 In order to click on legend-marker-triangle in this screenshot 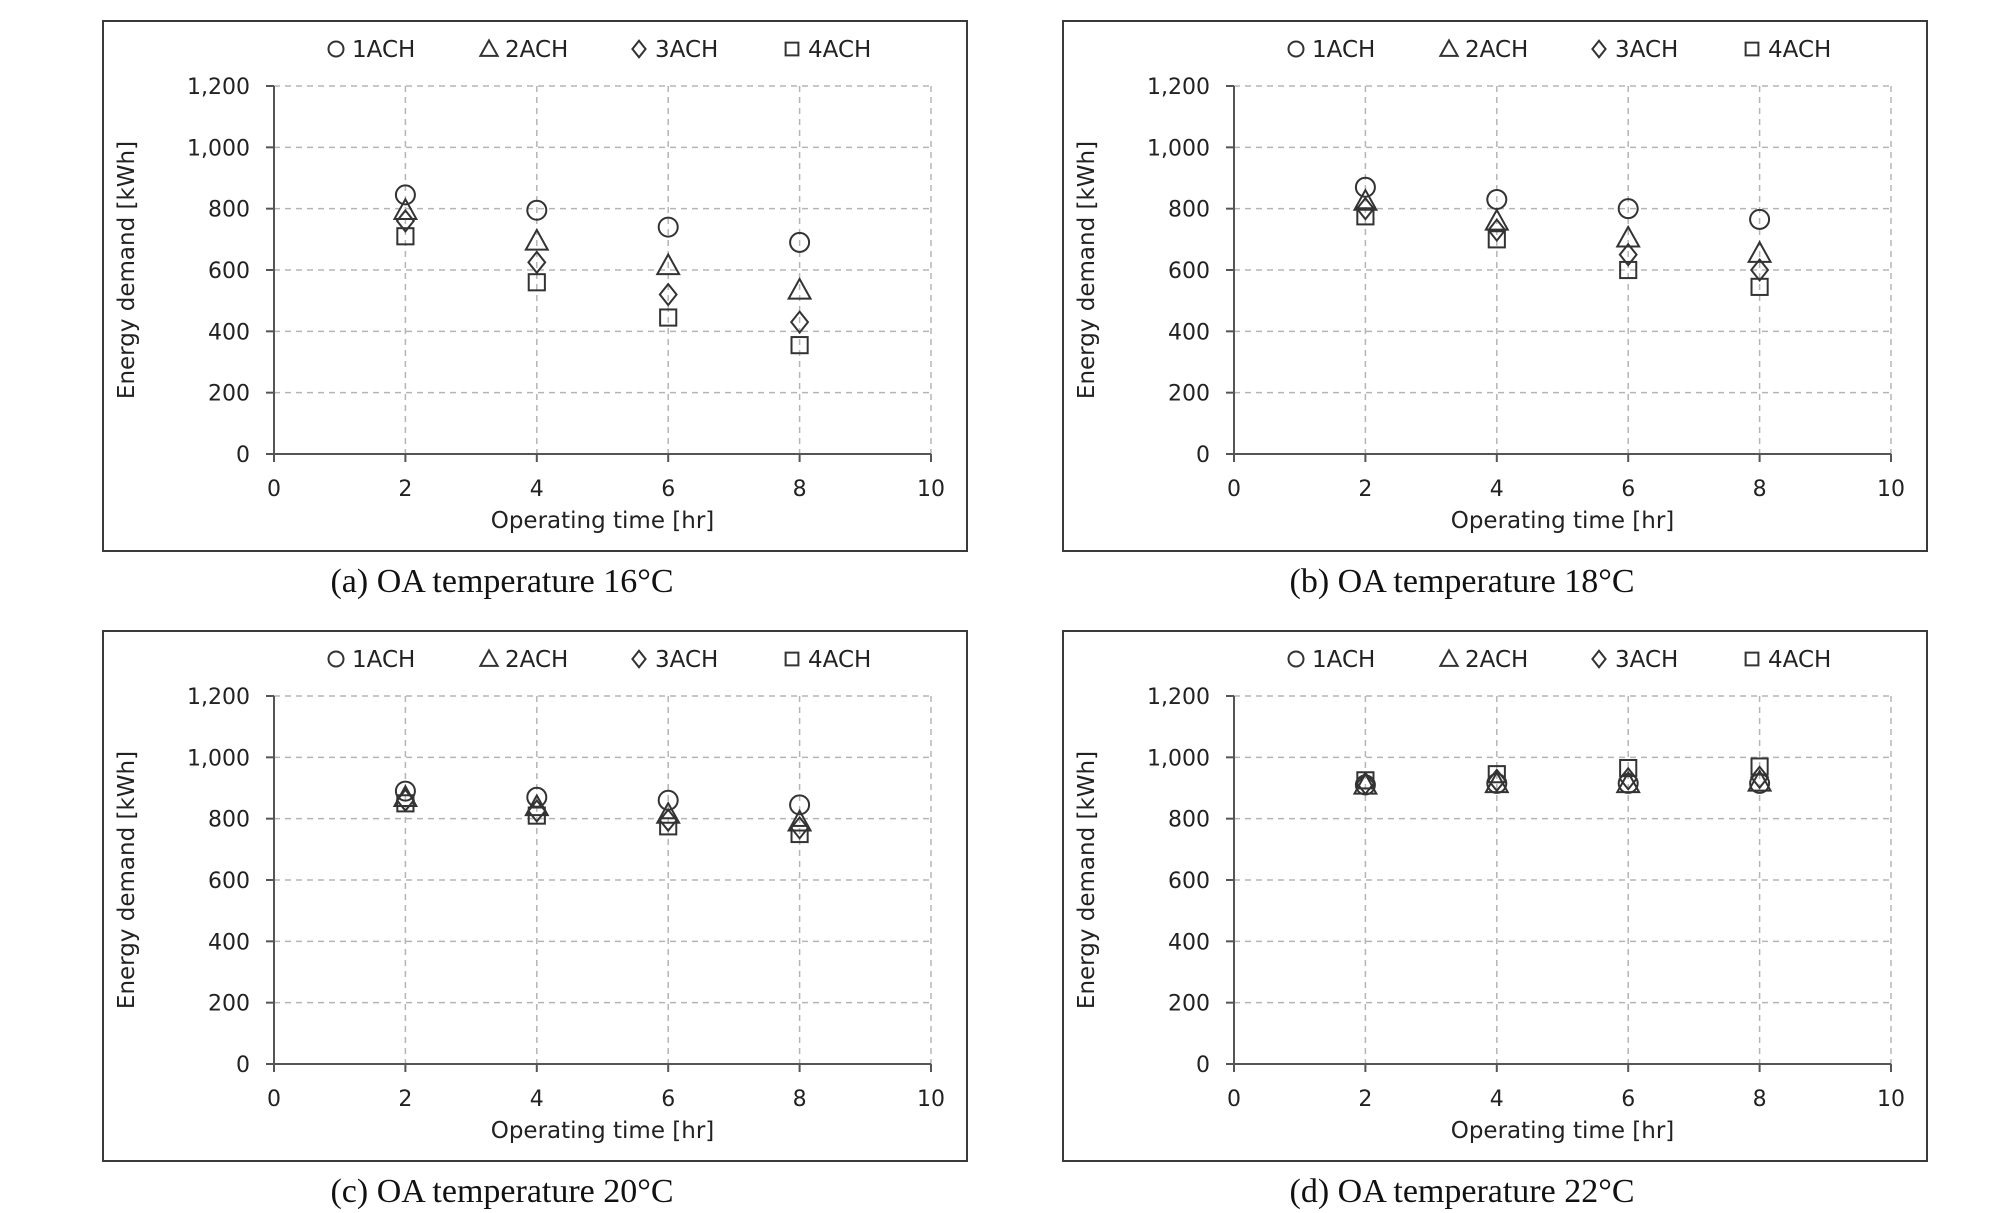, I will do `click(489, 657)`.